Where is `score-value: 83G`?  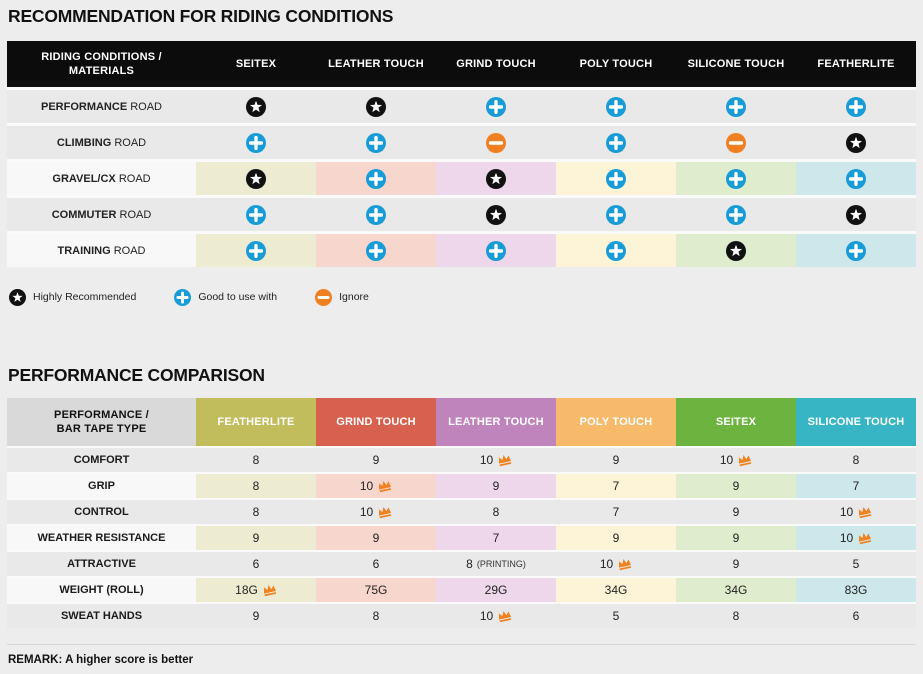 score-value: 83G is located at coordinates (856, 590).